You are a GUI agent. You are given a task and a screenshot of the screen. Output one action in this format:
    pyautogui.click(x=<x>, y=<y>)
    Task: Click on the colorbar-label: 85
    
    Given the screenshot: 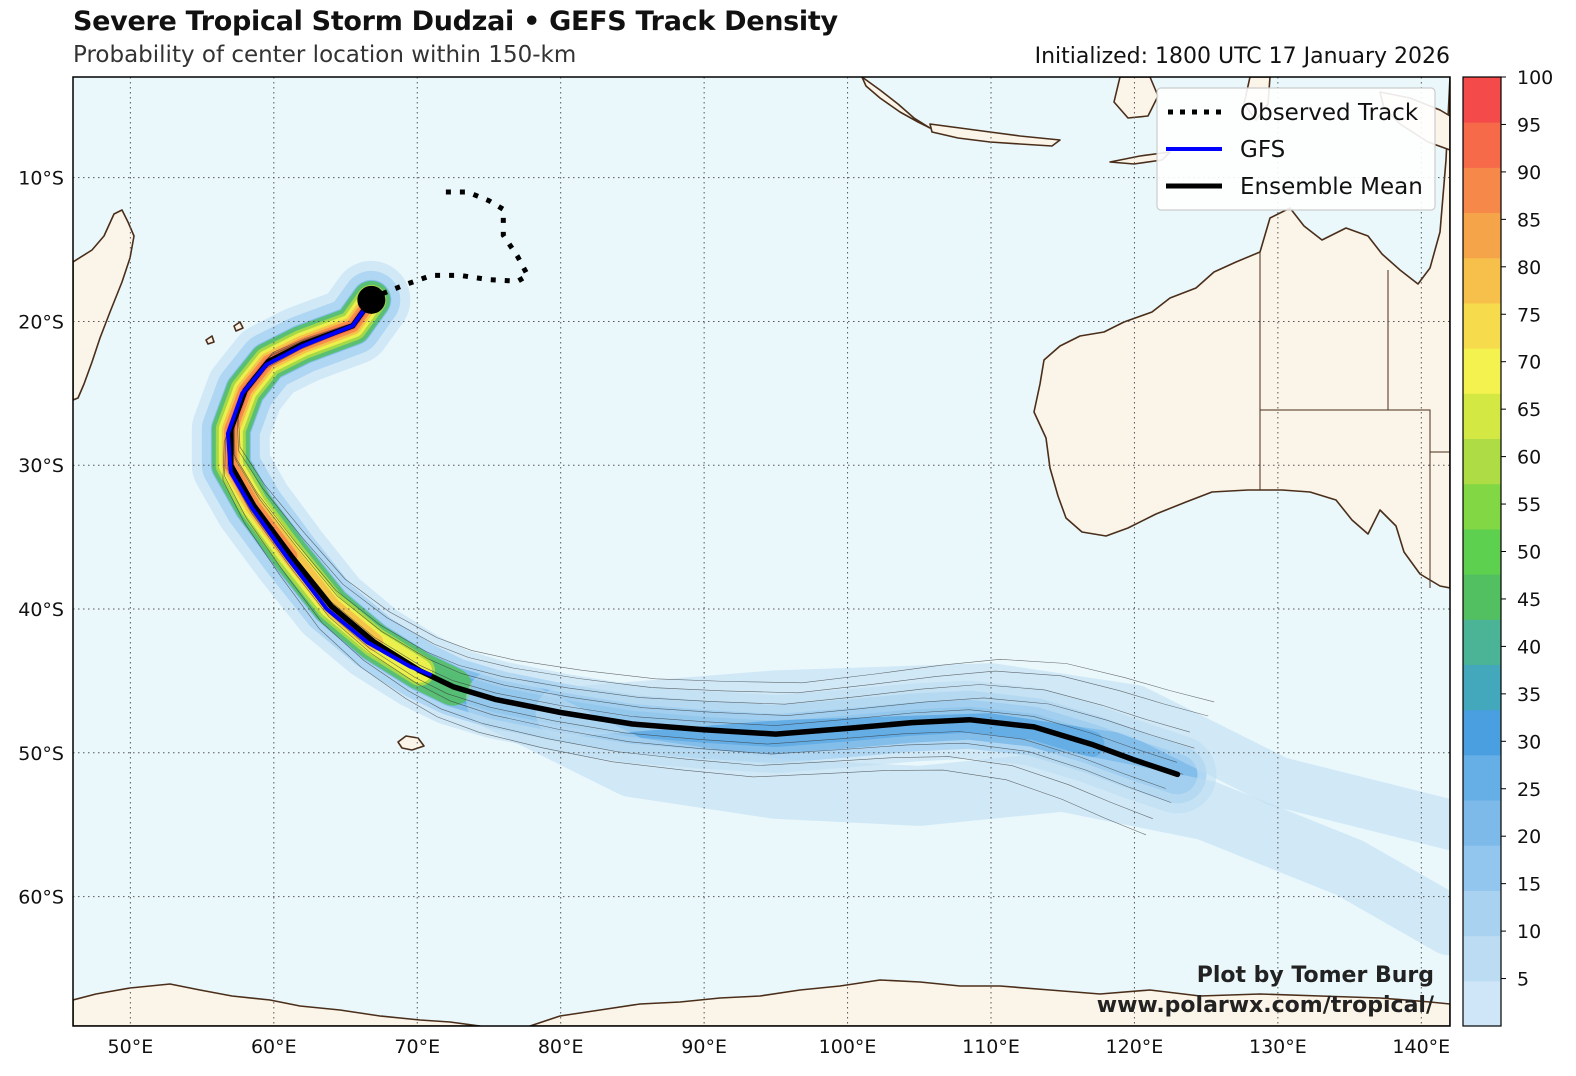 What is the action you would take?
    pyautogui.click(x=1529, y=220)
    